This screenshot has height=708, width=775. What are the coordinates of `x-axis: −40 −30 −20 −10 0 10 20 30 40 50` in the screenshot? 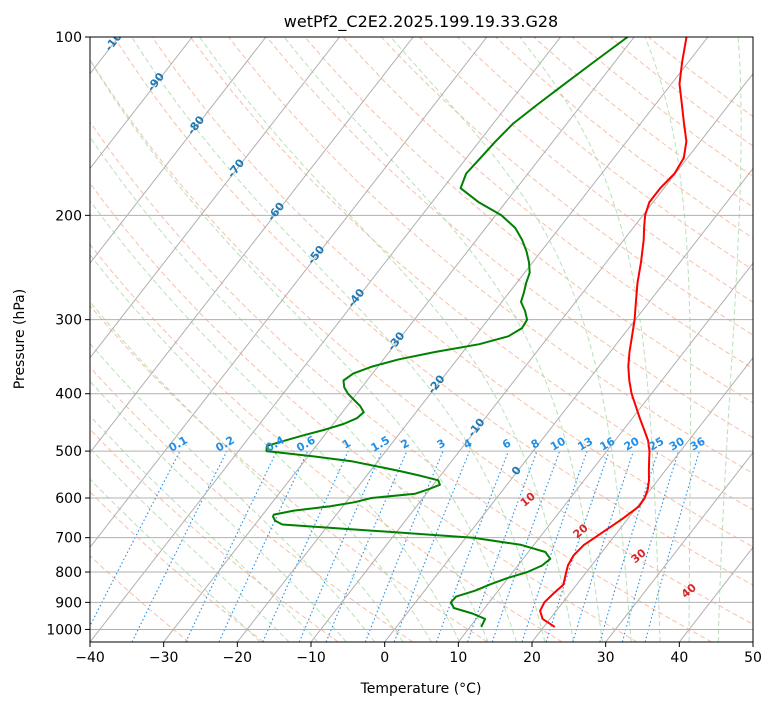 It's located at (418, 654).